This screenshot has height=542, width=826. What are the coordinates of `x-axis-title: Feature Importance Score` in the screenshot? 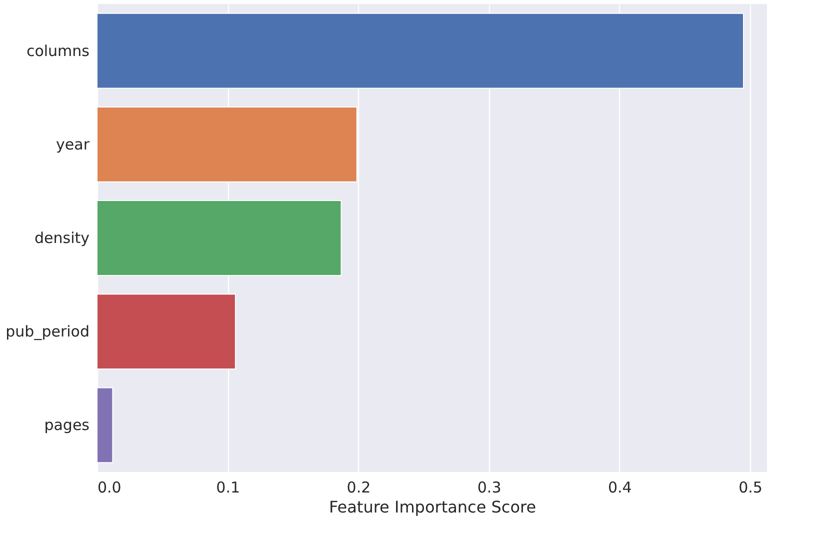 It's located at (432, 507).